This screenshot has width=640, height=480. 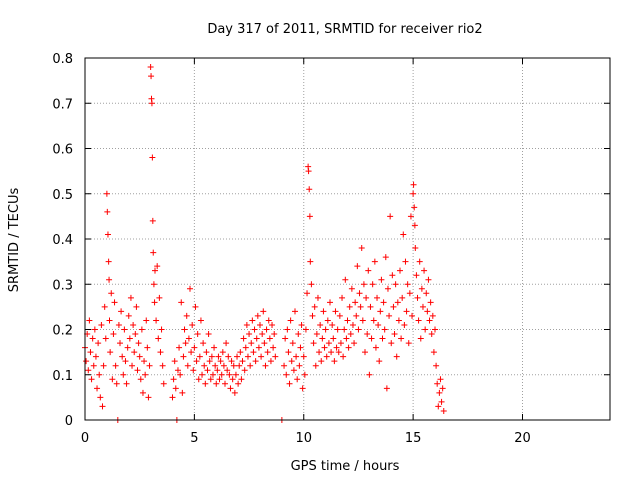 What do you see at coordinates (62, 240) in the screenshot?
I see `y-tick-label: 0.4` at bounding box center [62, 240].